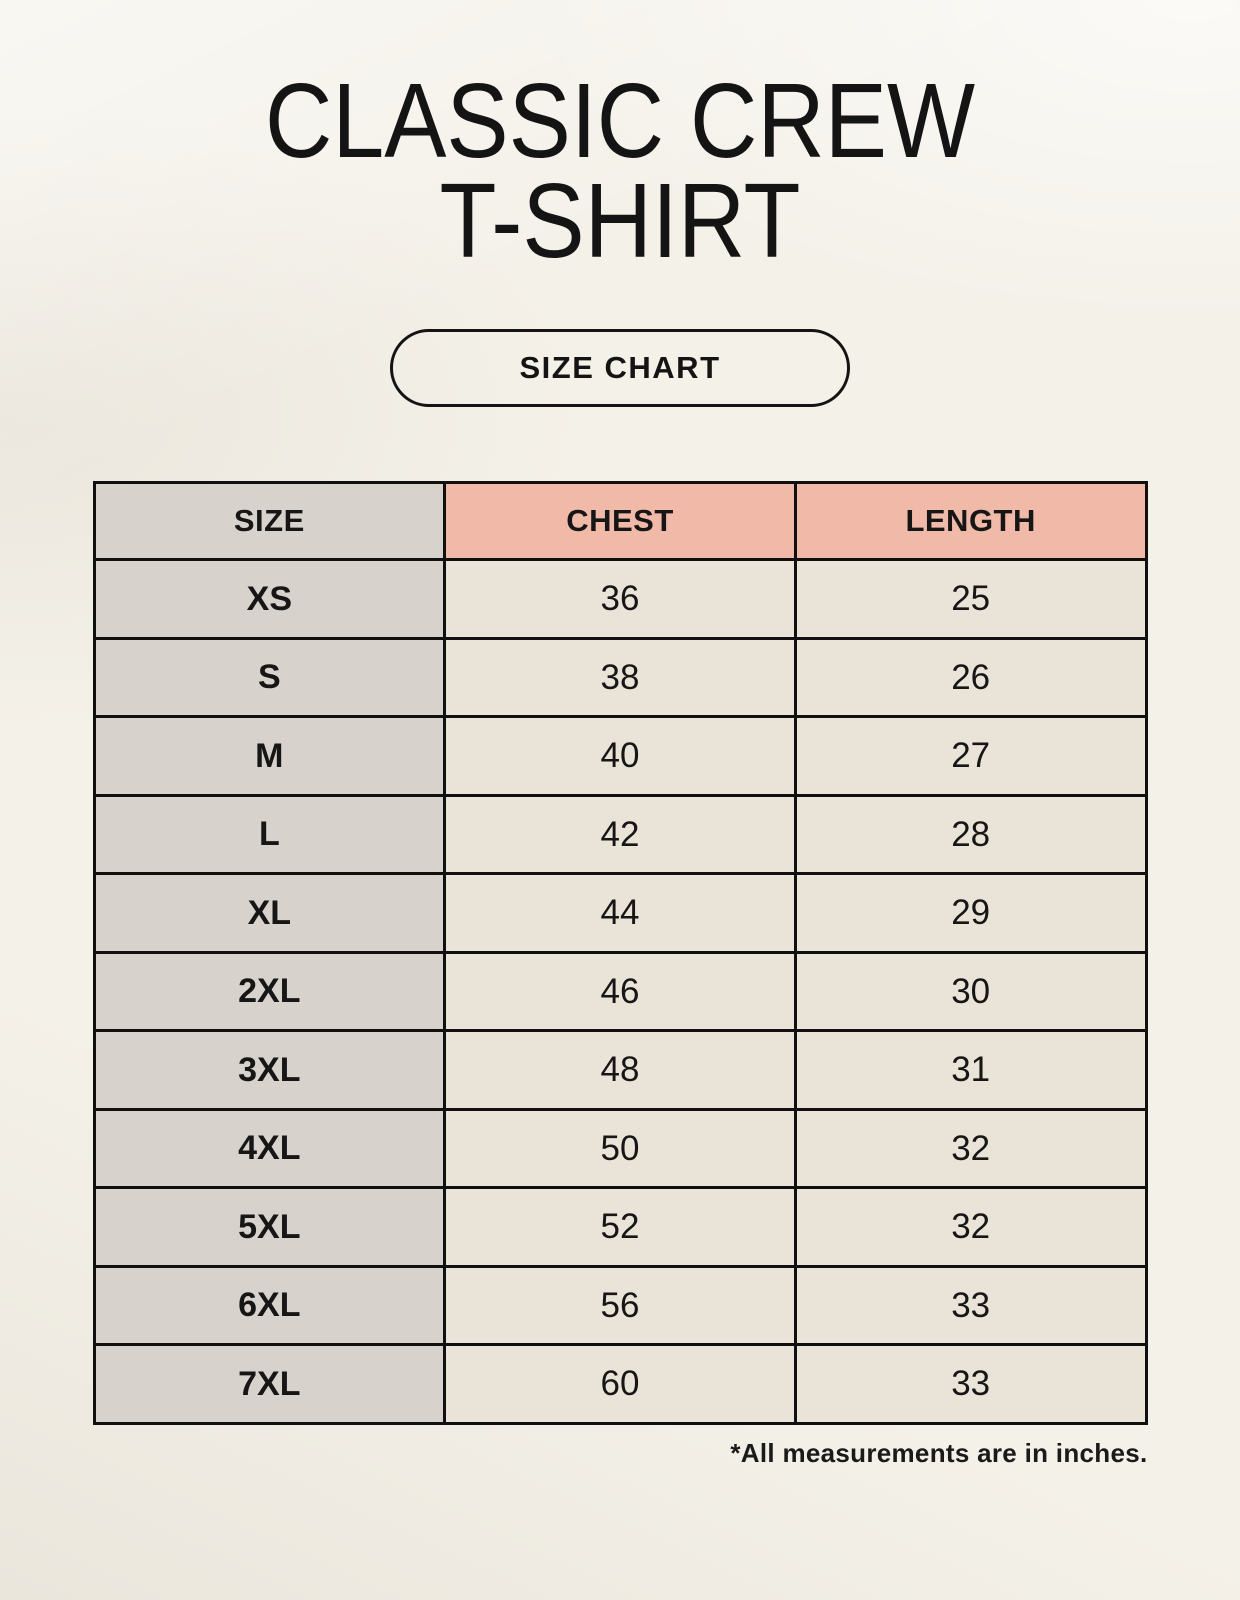 Image resolution: width=1240 pixels, height=1600 pixels. I want to click on table-row: 4XL 50 32, so click(620, 1148).